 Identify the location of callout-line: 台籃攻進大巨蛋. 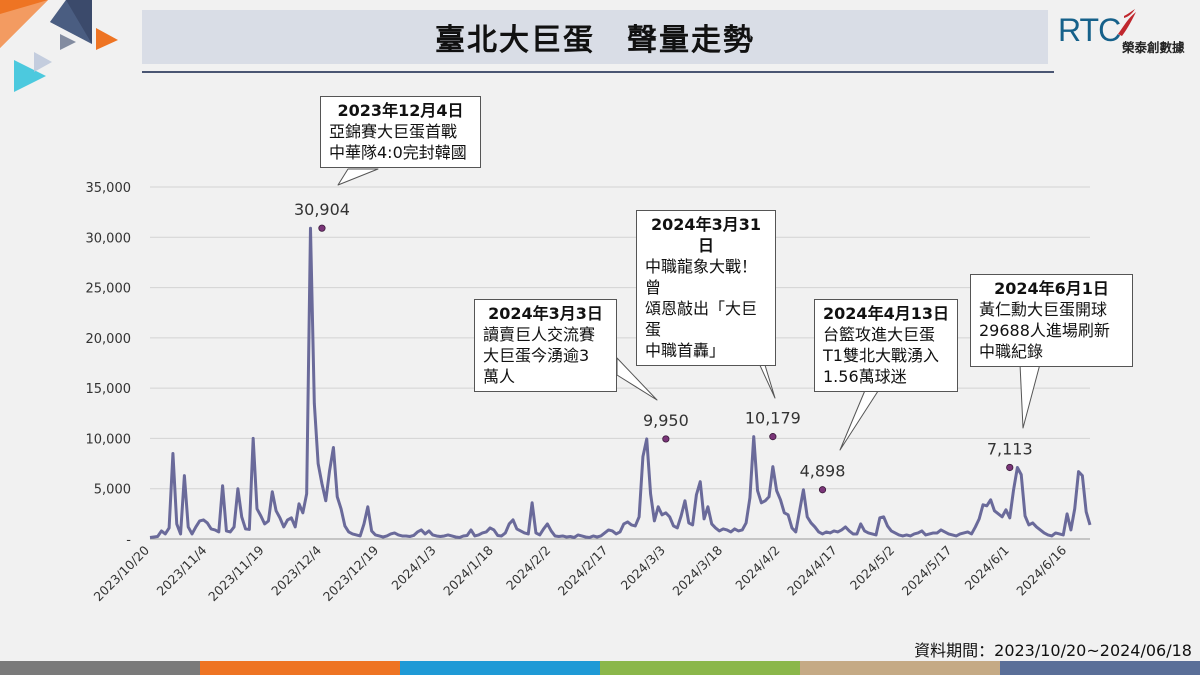
(879, 334).